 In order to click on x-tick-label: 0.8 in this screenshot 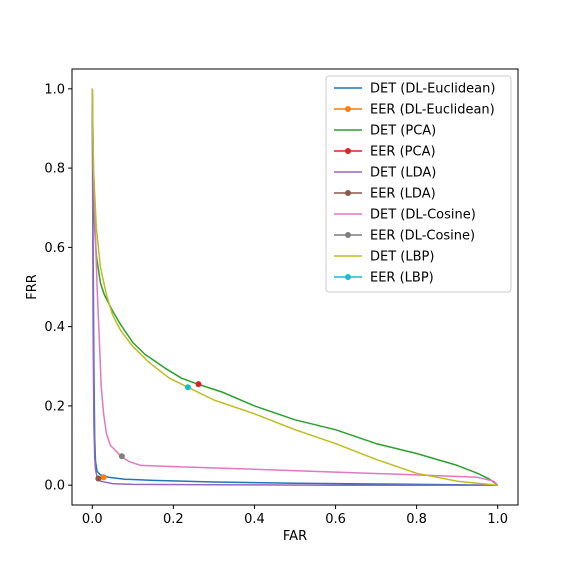, I will do `click(416, 519)`.